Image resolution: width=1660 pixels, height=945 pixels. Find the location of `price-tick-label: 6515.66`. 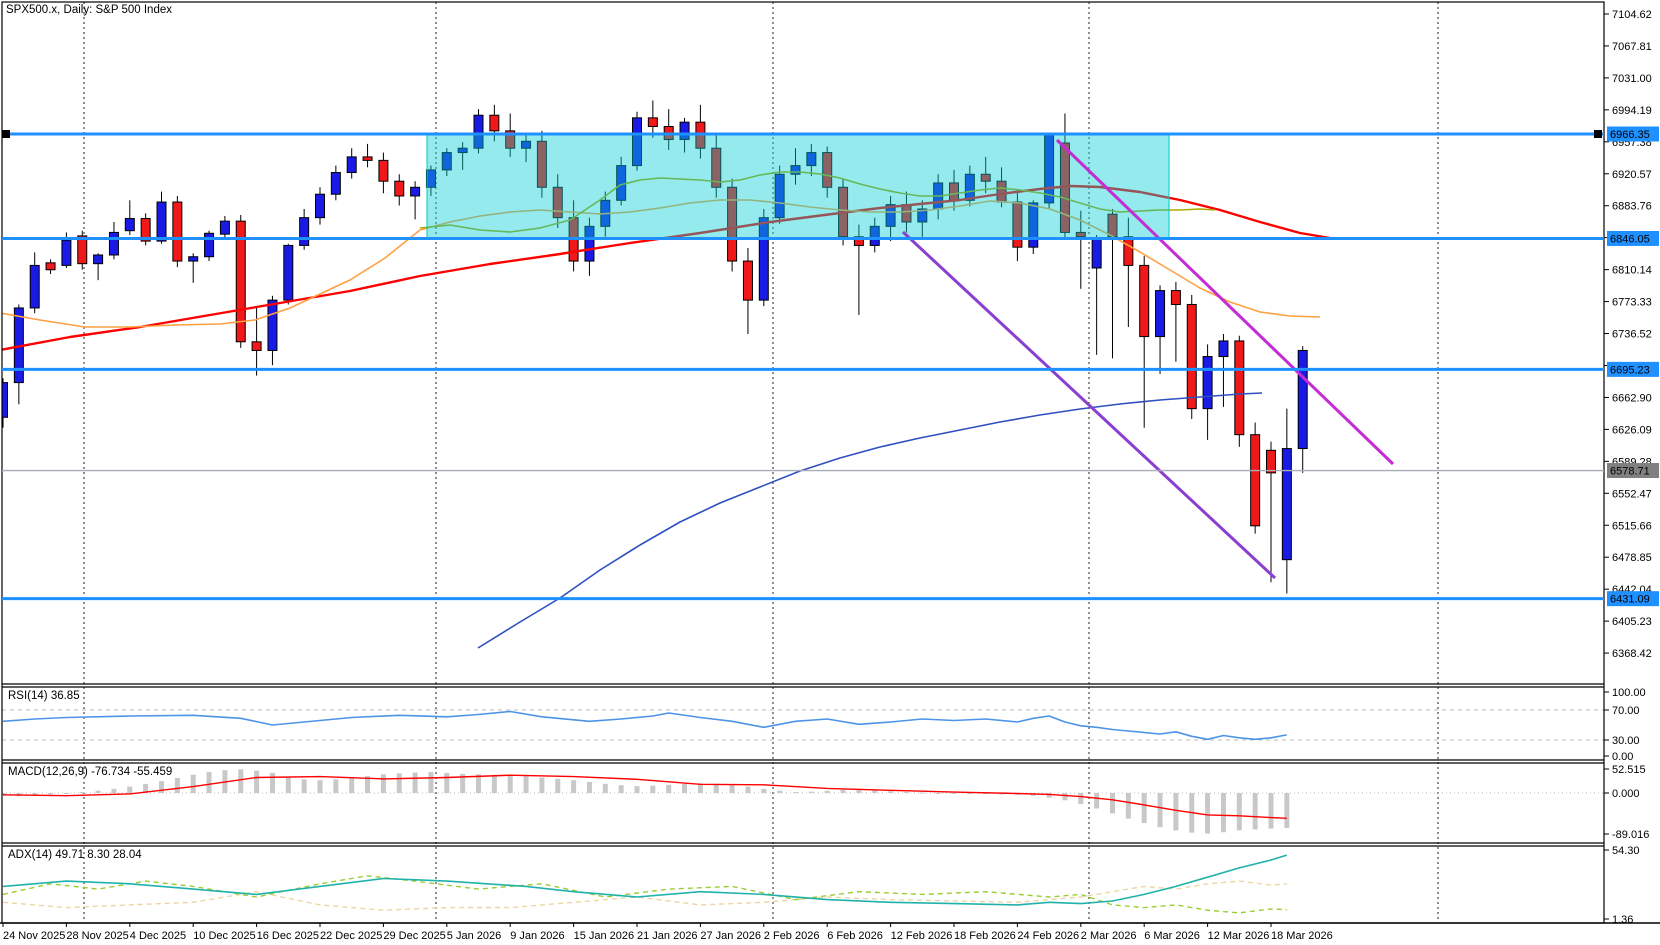

price-tick-label: 6515.66 is located at coordinates (1632, 526).